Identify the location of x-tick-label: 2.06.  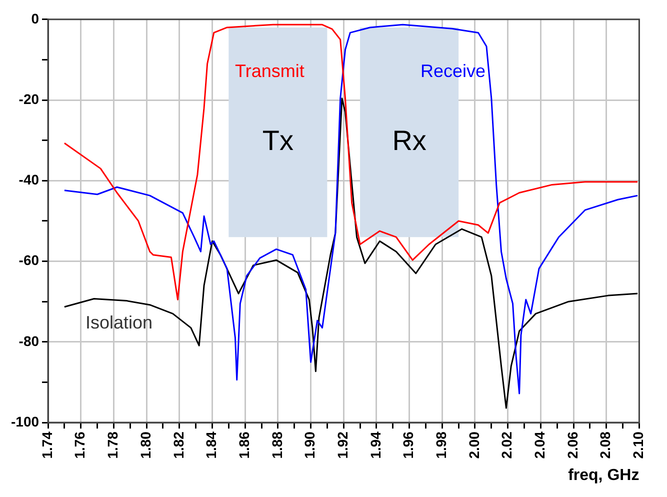
(572, 445).